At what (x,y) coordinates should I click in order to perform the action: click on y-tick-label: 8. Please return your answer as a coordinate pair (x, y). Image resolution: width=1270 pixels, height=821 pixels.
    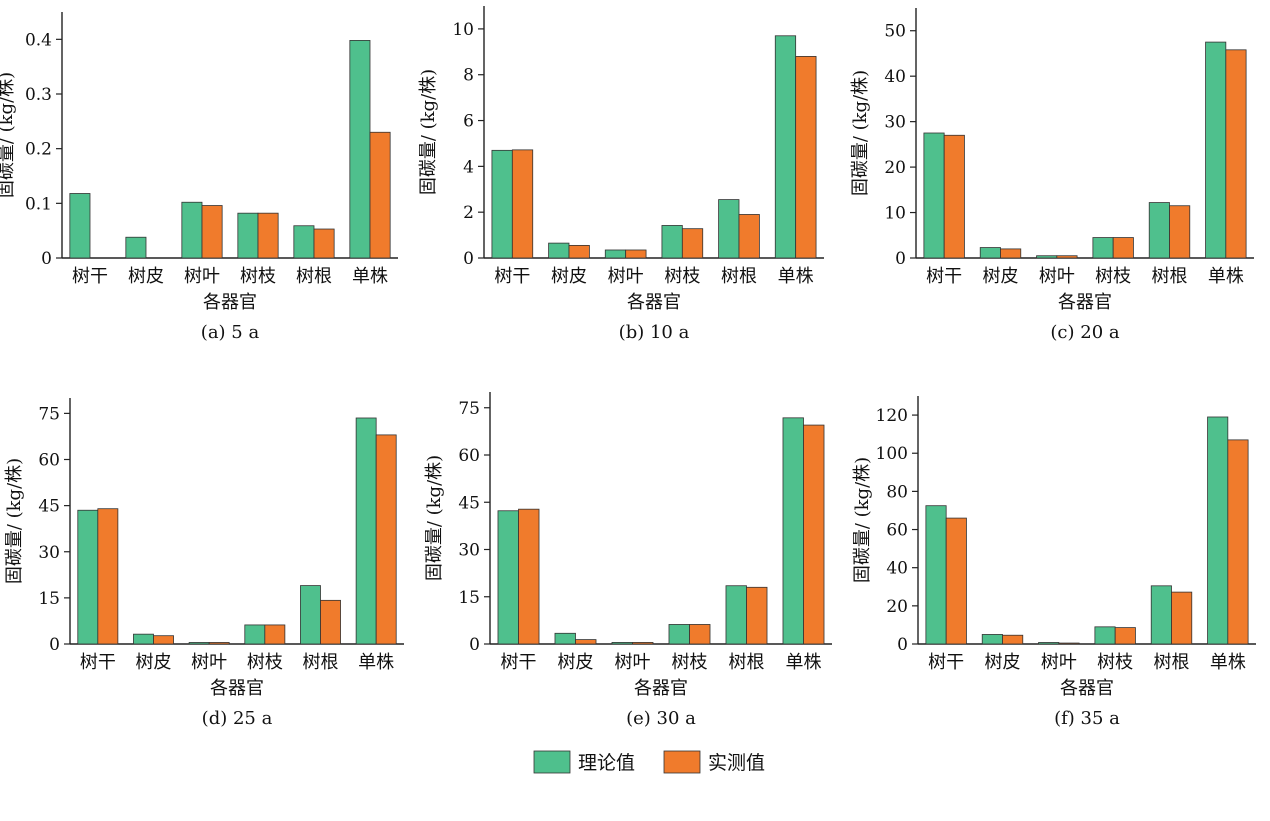
    Looking at the image, I should click on (468, 76).